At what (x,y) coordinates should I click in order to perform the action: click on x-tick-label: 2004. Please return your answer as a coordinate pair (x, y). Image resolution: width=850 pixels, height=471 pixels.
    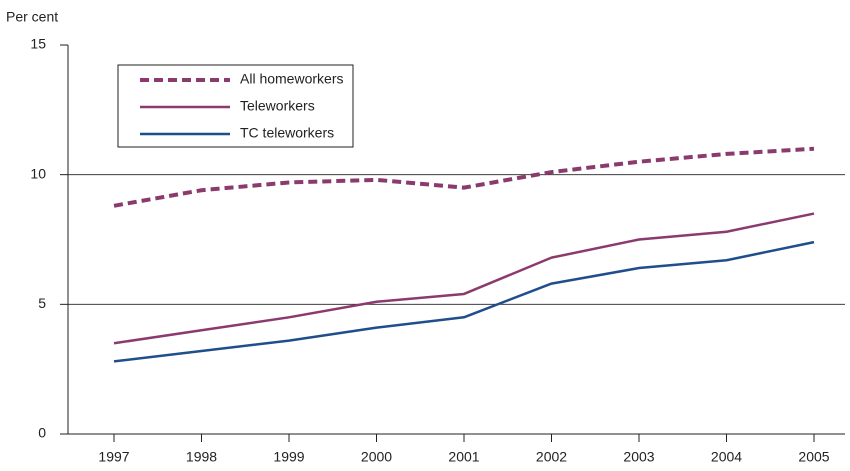
    Looking at the image, I should click on (726, 457).